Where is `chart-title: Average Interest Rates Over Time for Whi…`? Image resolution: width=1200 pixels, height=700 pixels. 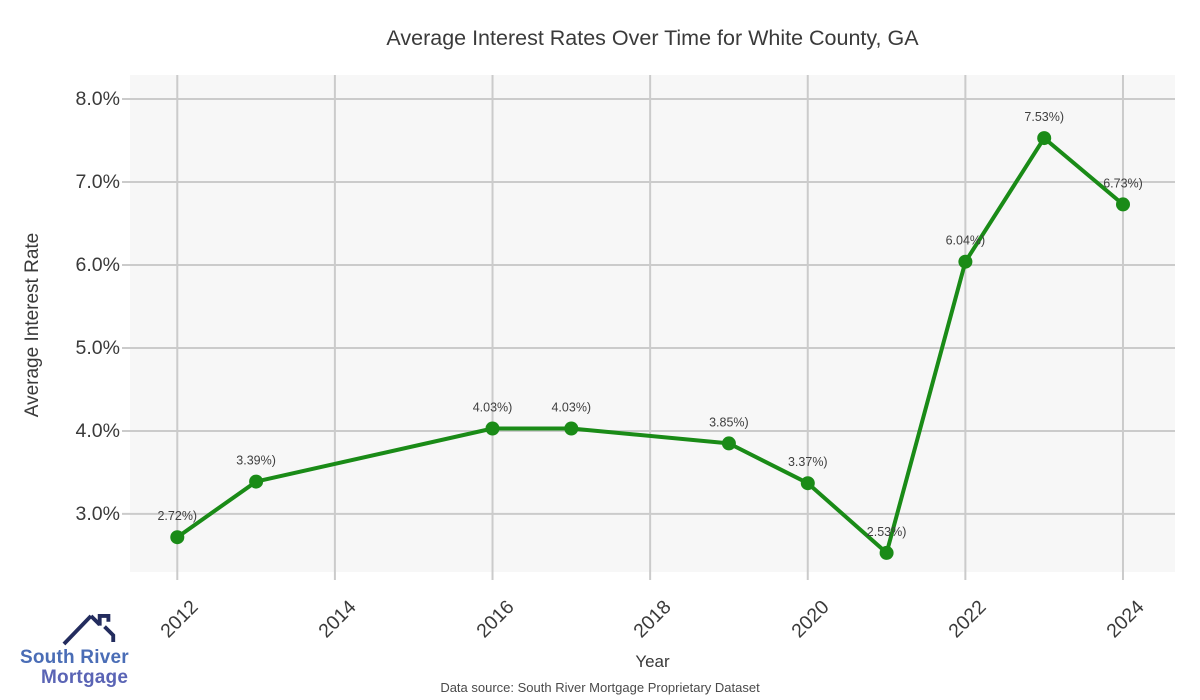 chart-title: Average Interest Rates Over Time for Whi… is located at coordinates (652, 38).